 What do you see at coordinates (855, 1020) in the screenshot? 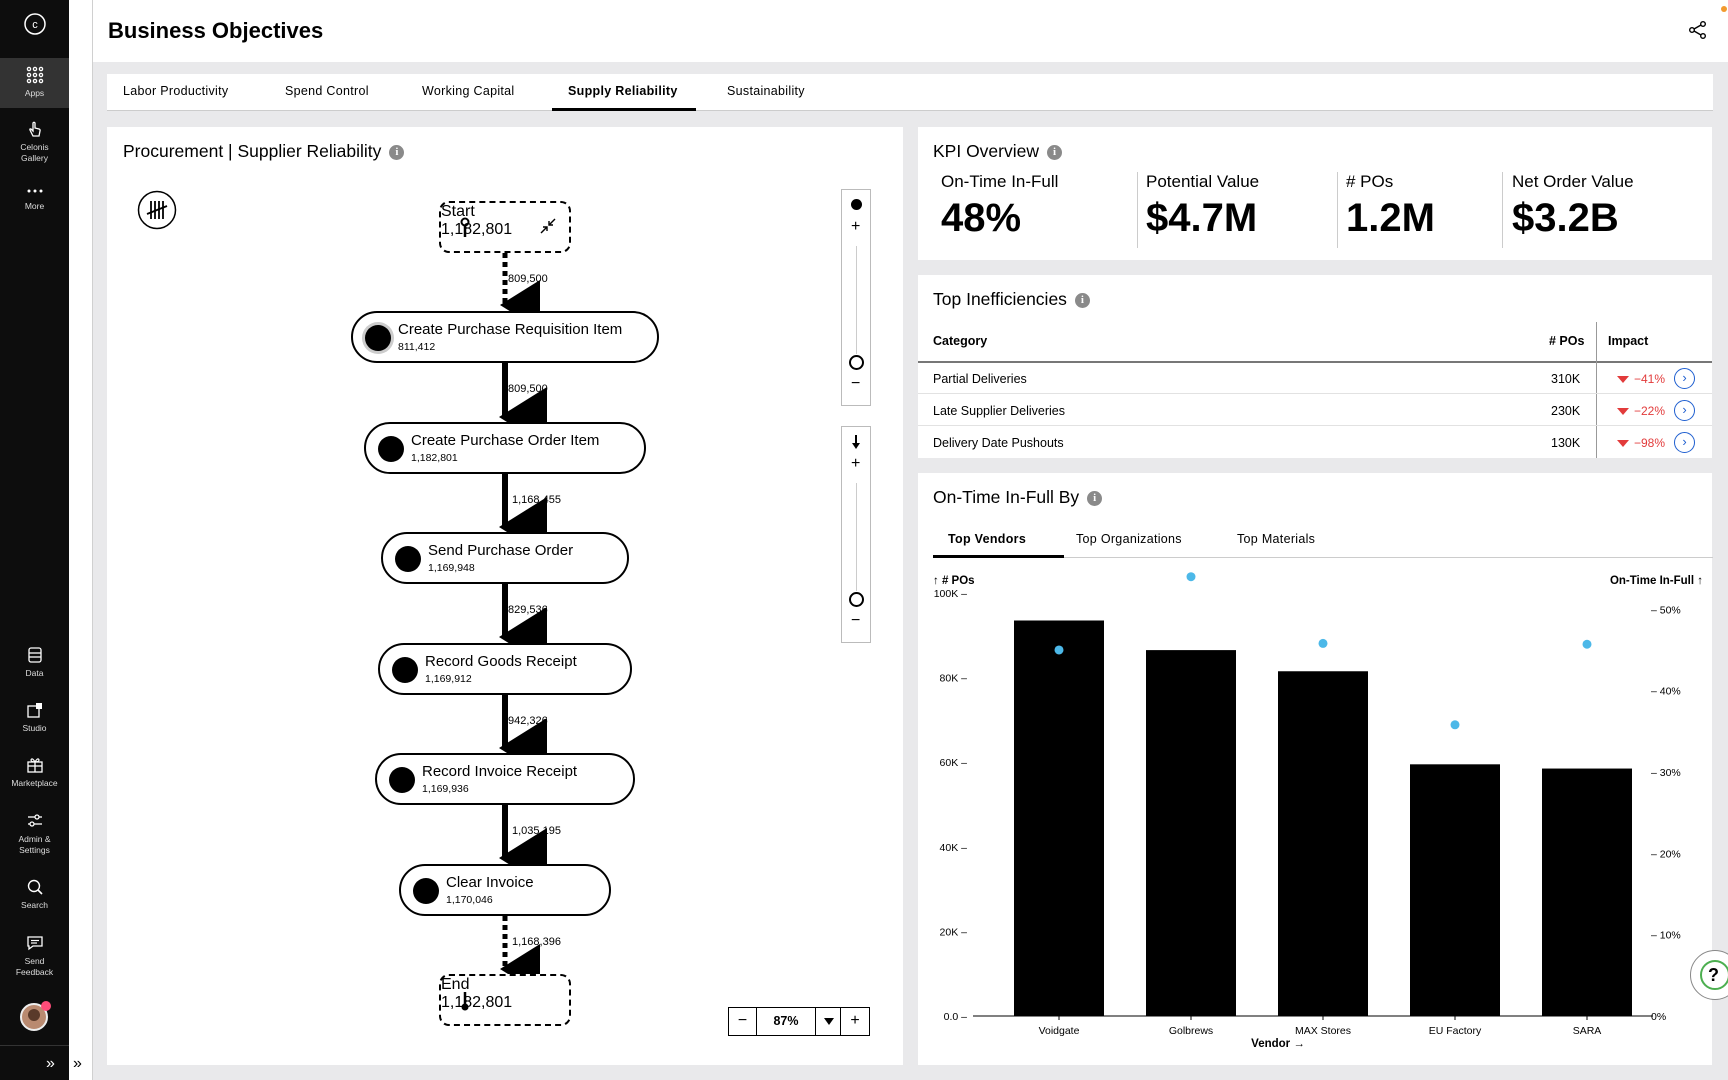
I see `zoom-in-button: +` at bounding box center [855, 1020].